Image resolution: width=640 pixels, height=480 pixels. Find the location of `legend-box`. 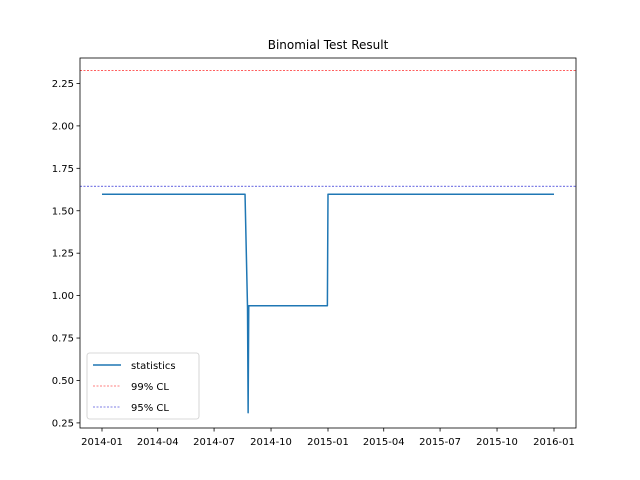

legend-box is located at coordinates (143, 386).